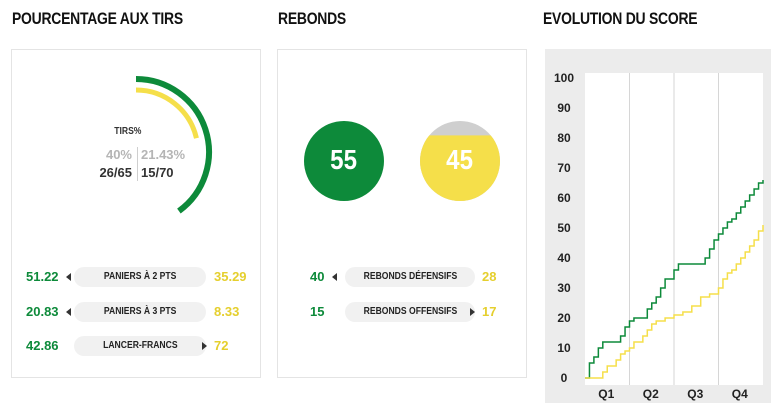 Image resolution: width=773 pixels, height=403 pixels. What do you see at coordinates (564, 258) in the screenshot?
I see `y-tick-label: 40` at bounding box center [564, 258].